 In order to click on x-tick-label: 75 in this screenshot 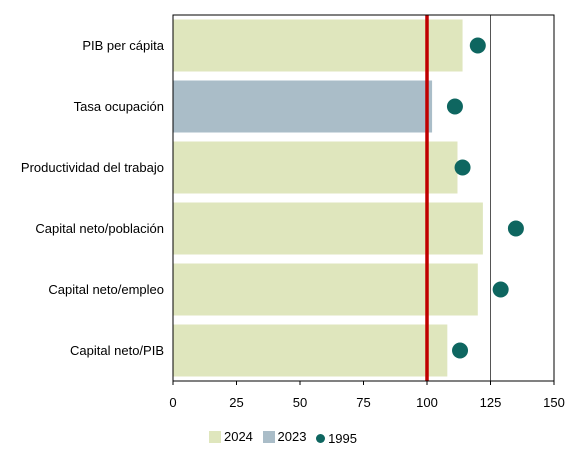, I will do `click(363, 402)`.